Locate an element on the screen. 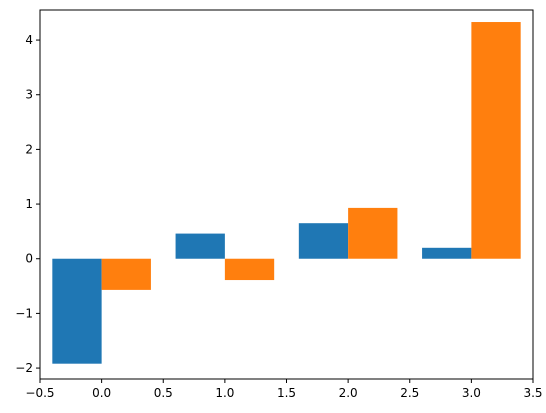 Image resolution: width=546 pixels, height=413 pixels. y-tick-label: 1 is located at coordinates (29, 204).